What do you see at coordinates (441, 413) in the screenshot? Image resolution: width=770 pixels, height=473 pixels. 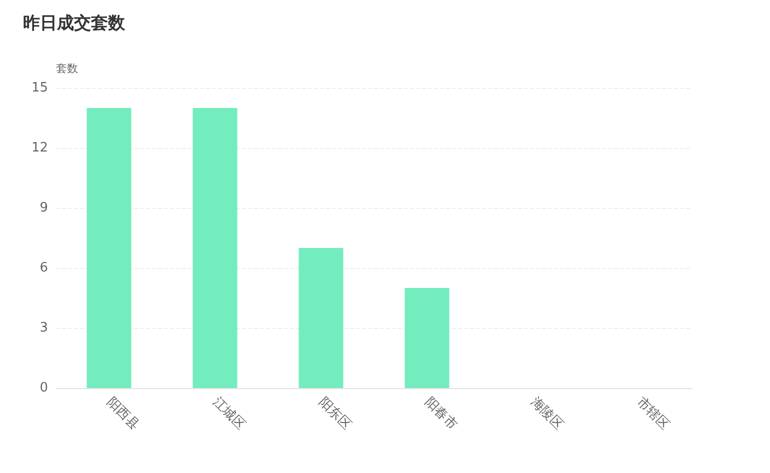 I see `x-tick-label: 阳春市` at bounding box center [441, 413].